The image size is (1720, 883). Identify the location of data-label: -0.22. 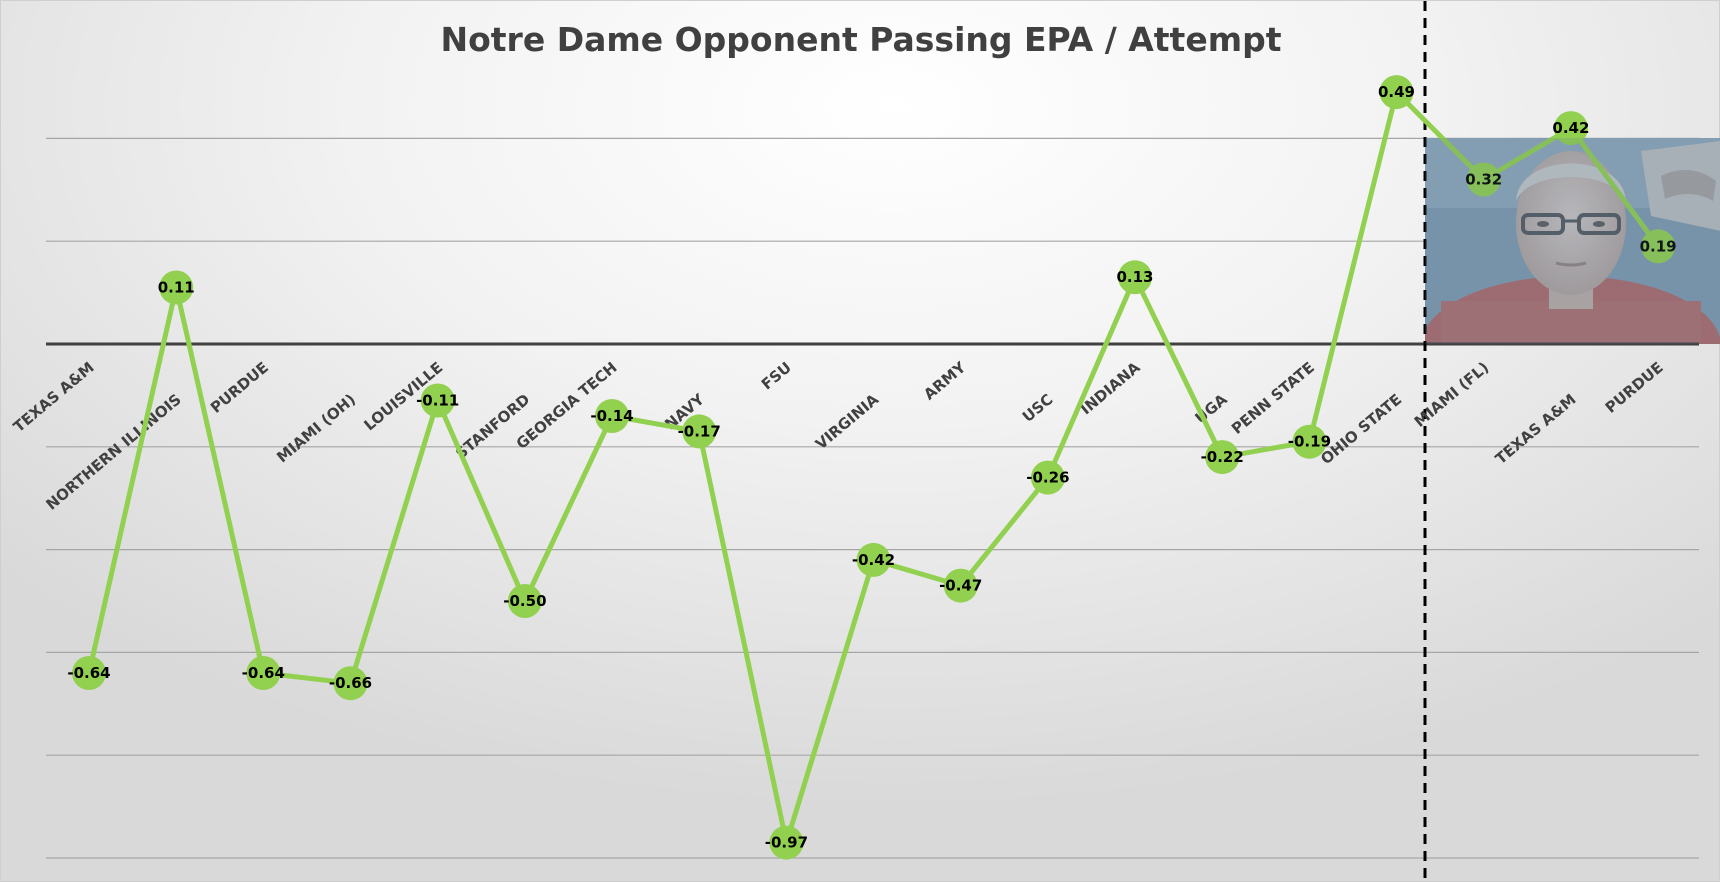
(1222, 457).